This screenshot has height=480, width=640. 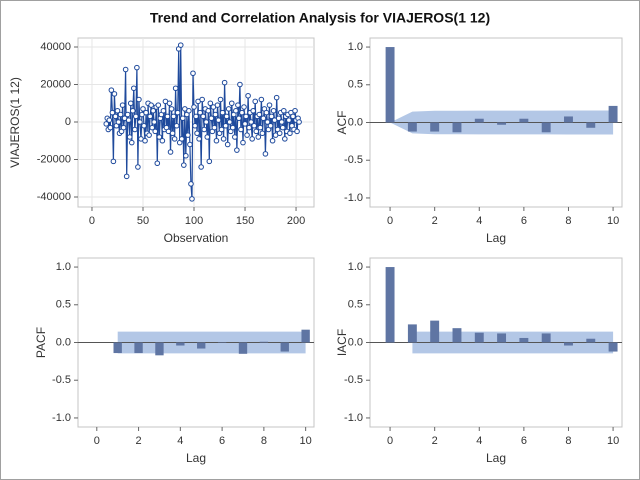 What do you see at coordinates (296, 221) in the screenshot?
I see `x-tick-label: 200` at bounding box center [296, 221].